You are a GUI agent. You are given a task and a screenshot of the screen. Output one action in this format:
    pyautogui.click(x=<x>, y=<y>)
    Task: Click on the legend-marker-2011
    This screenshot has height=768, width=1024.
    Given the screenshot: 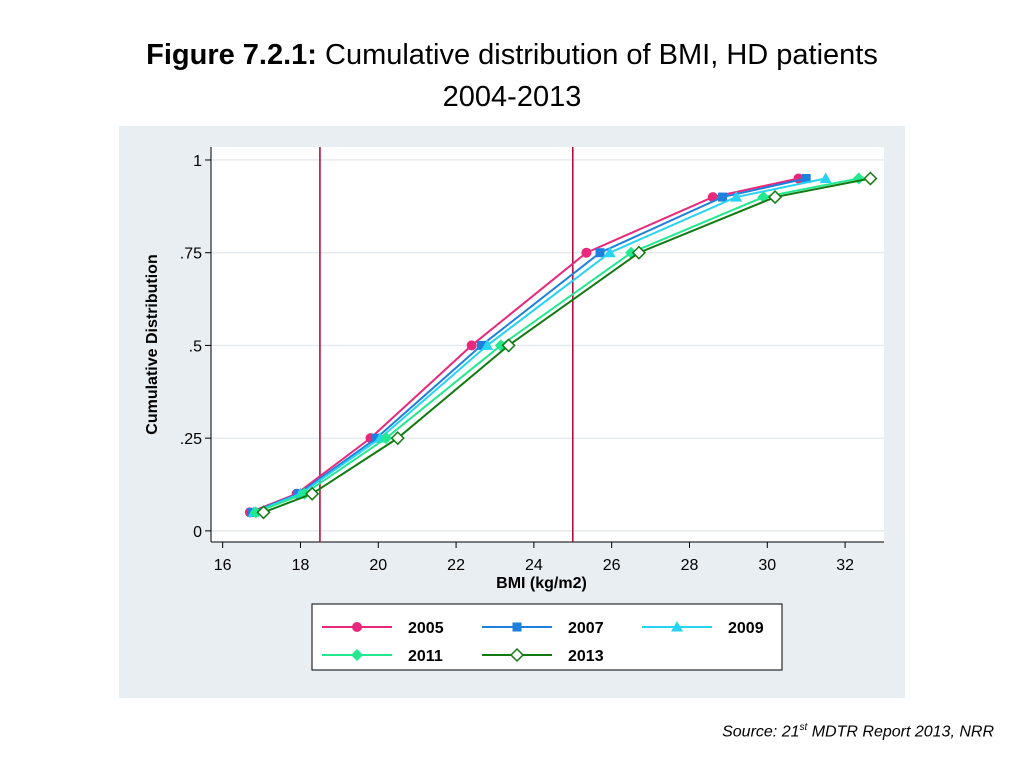 What is the action you would take?
    pyautogui.click(x=357, y=655)
    